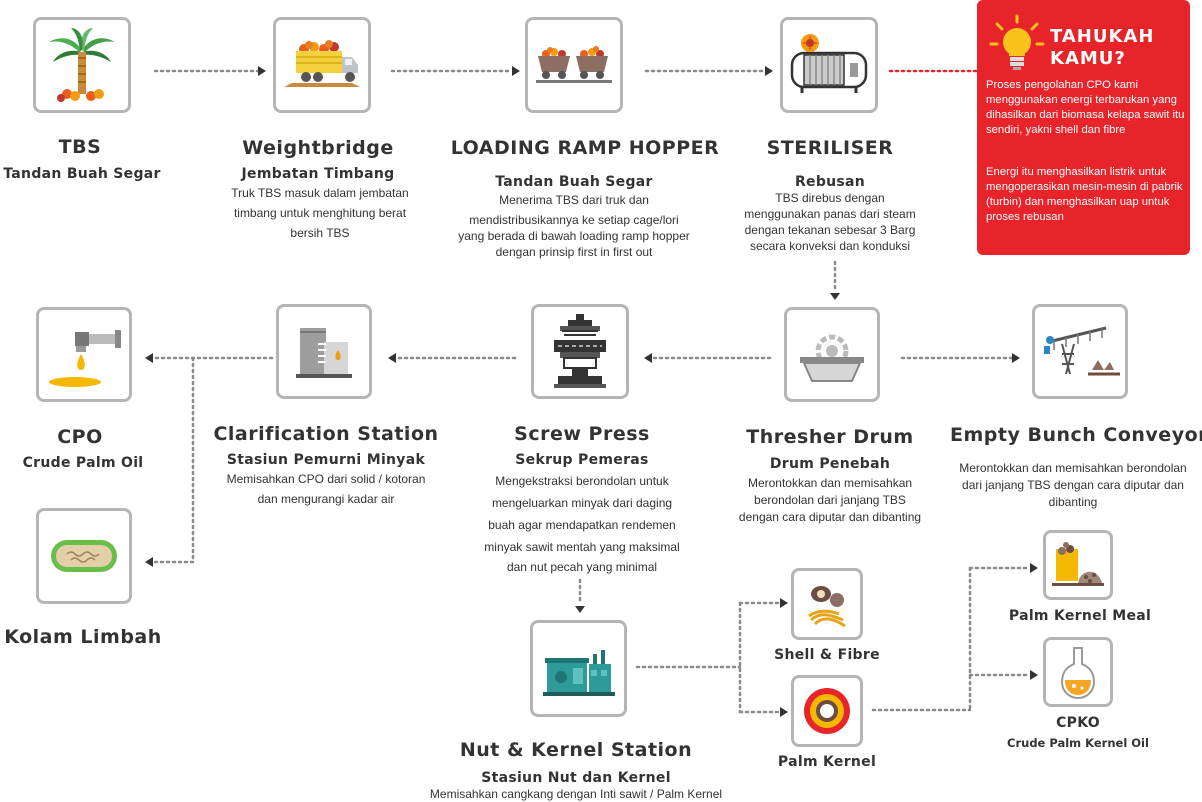 The height and width of the screenshot is (802, 1202). I want to click on loading-ramp-desc-4: dengan prinsip first in first out, so click(574, 252).